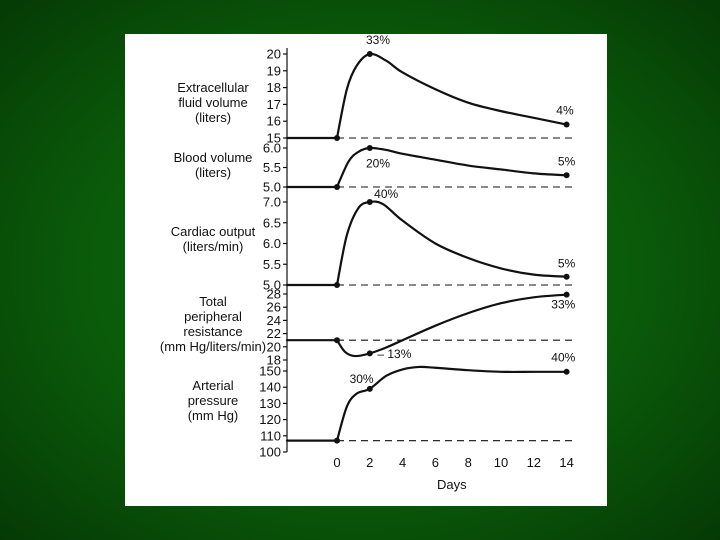  I want to click on ap-annotation: 40%, so click(563, 357).